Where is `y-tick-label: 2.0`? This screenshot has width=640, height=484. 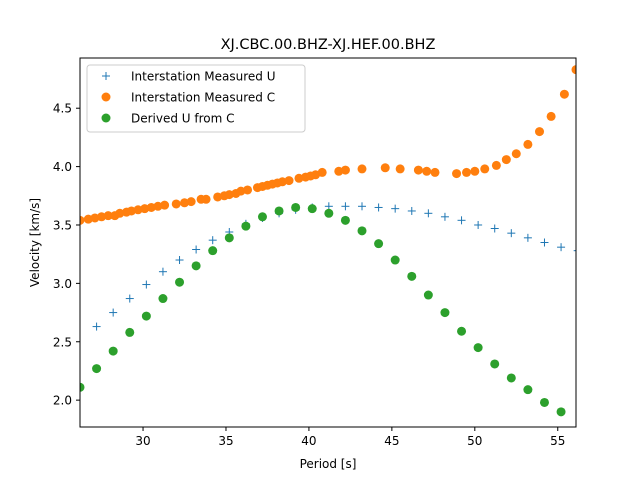
y-tick-label: 2.0 is located at coordinates (62, 401).